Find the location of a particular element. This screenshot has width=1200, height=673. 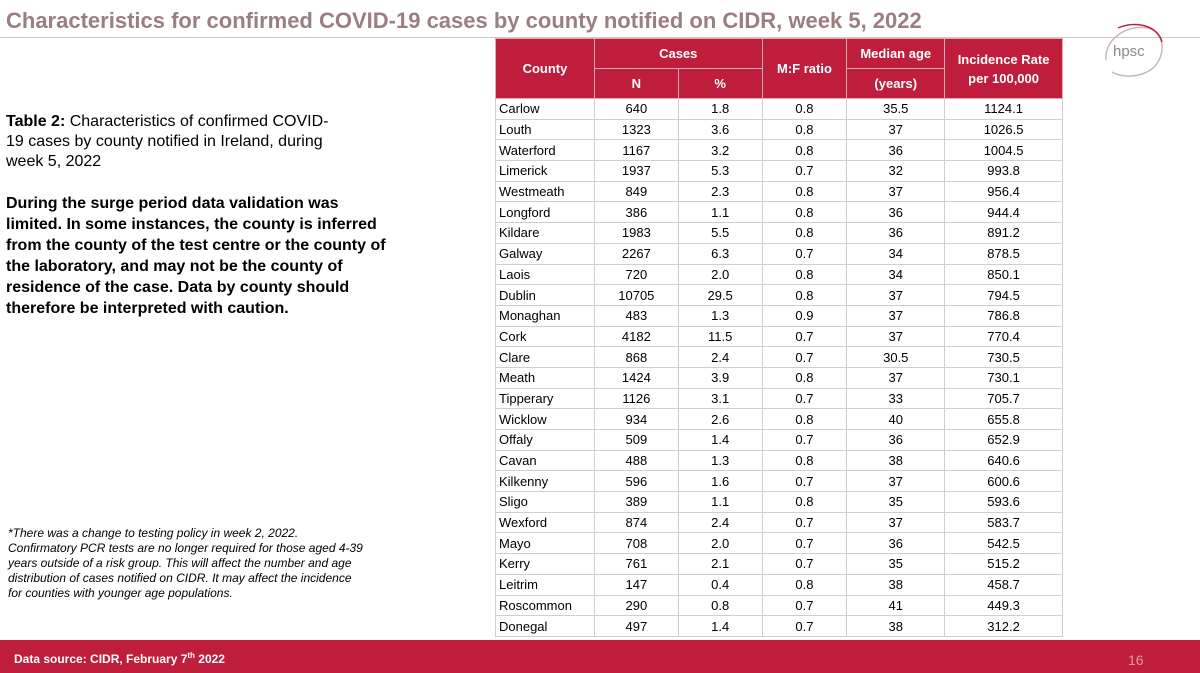

cell-incidence-rate: 542.5 is located at coordinates (1003, 543).